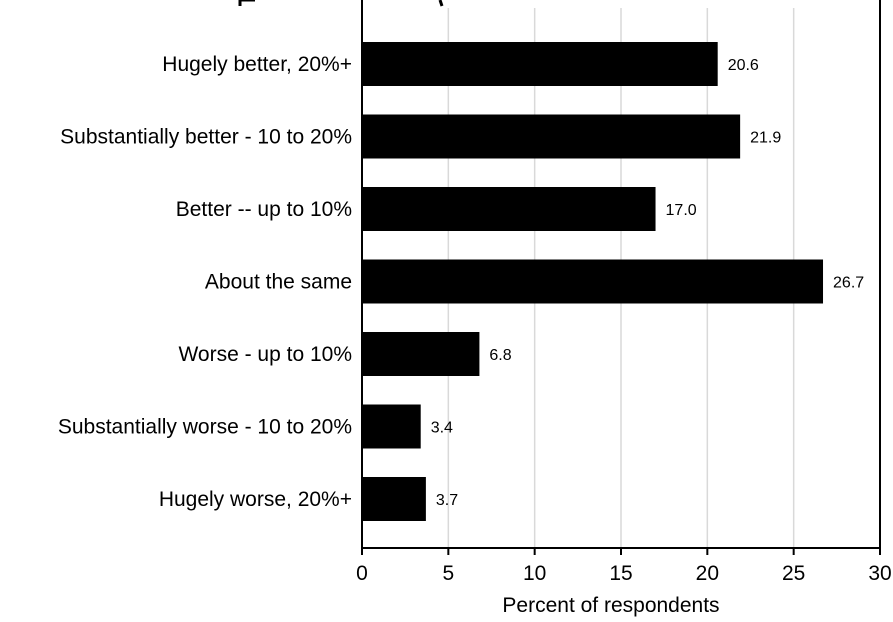 The image size is (893, 622). Describe the element at coordinates (500, 355) in the screenshot. I see `bar-value-label: 6.8` at that location.